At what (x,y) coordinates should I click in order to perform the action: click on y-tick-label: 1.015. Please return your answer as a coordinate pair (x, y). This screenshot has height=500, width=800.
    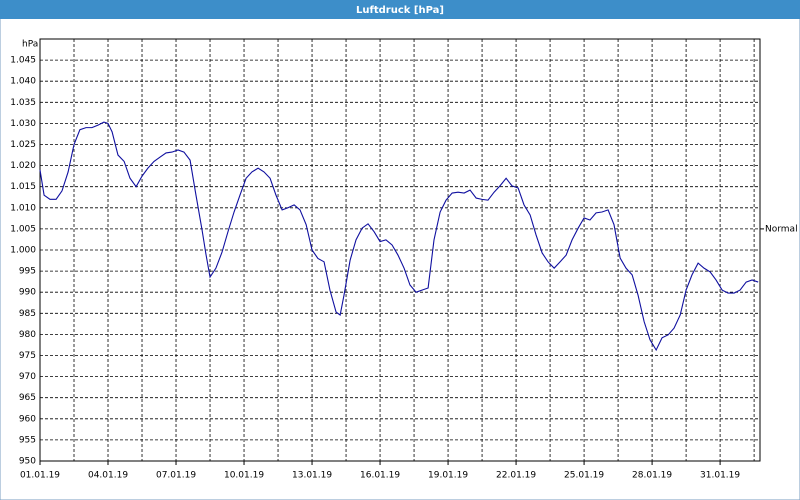
    Looking at the image, I should click on (23, 187).